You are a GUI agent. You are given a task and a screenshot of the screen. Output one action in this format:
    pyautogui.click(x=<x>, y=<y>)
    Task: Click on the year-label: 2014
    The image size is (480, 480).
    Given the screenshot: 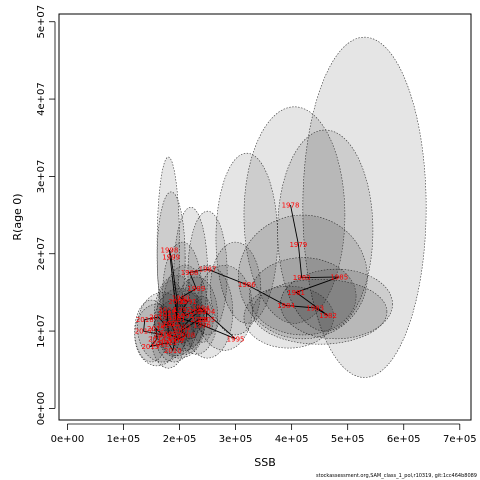 What is the action you would take?
    pyautogui.click(x=157, y=339)
    